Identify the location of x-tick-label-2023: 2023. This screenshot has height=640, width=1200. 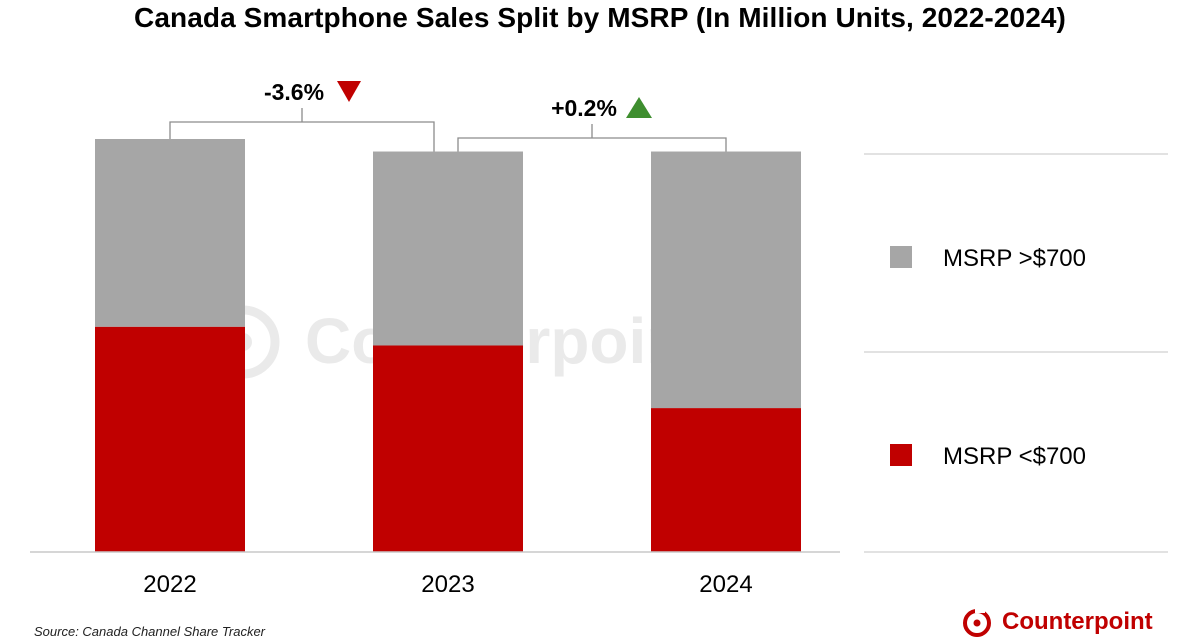
(447, 584).